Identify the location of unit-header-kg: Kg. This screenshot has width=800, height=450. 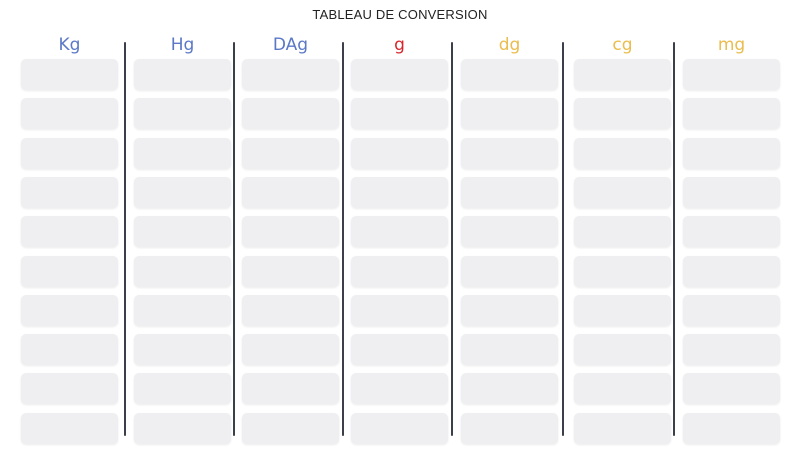
(69, 45).